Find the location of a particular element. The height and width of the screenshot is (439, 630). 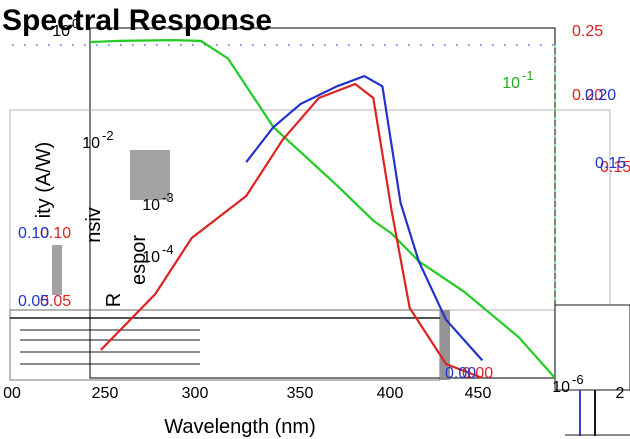

x-tick-5: 450 is located at coordinates (478, 393).